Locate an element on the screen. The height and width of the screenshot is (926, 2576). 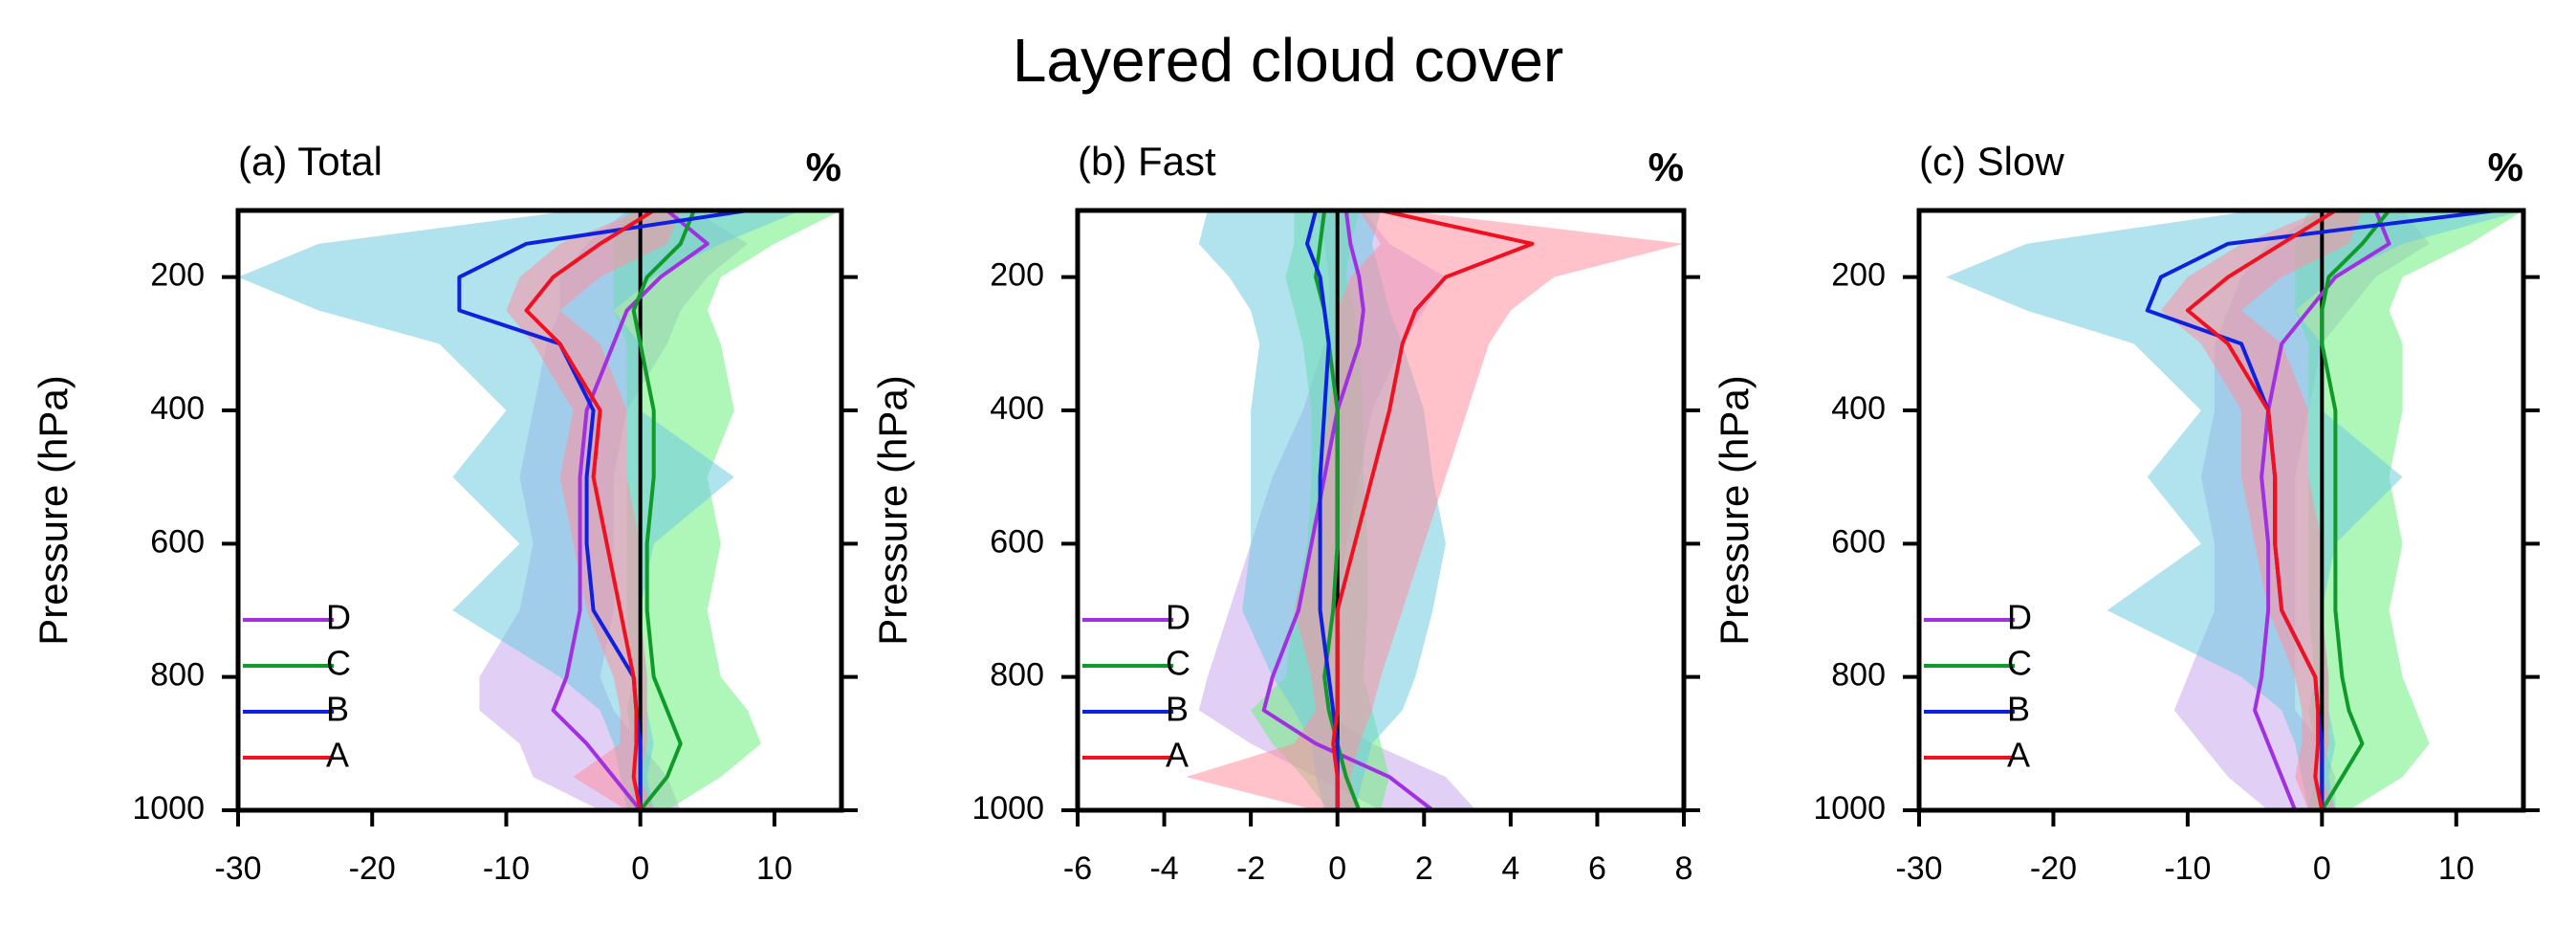
x-tick-label: -4 is located at coordinates (1163, 868).